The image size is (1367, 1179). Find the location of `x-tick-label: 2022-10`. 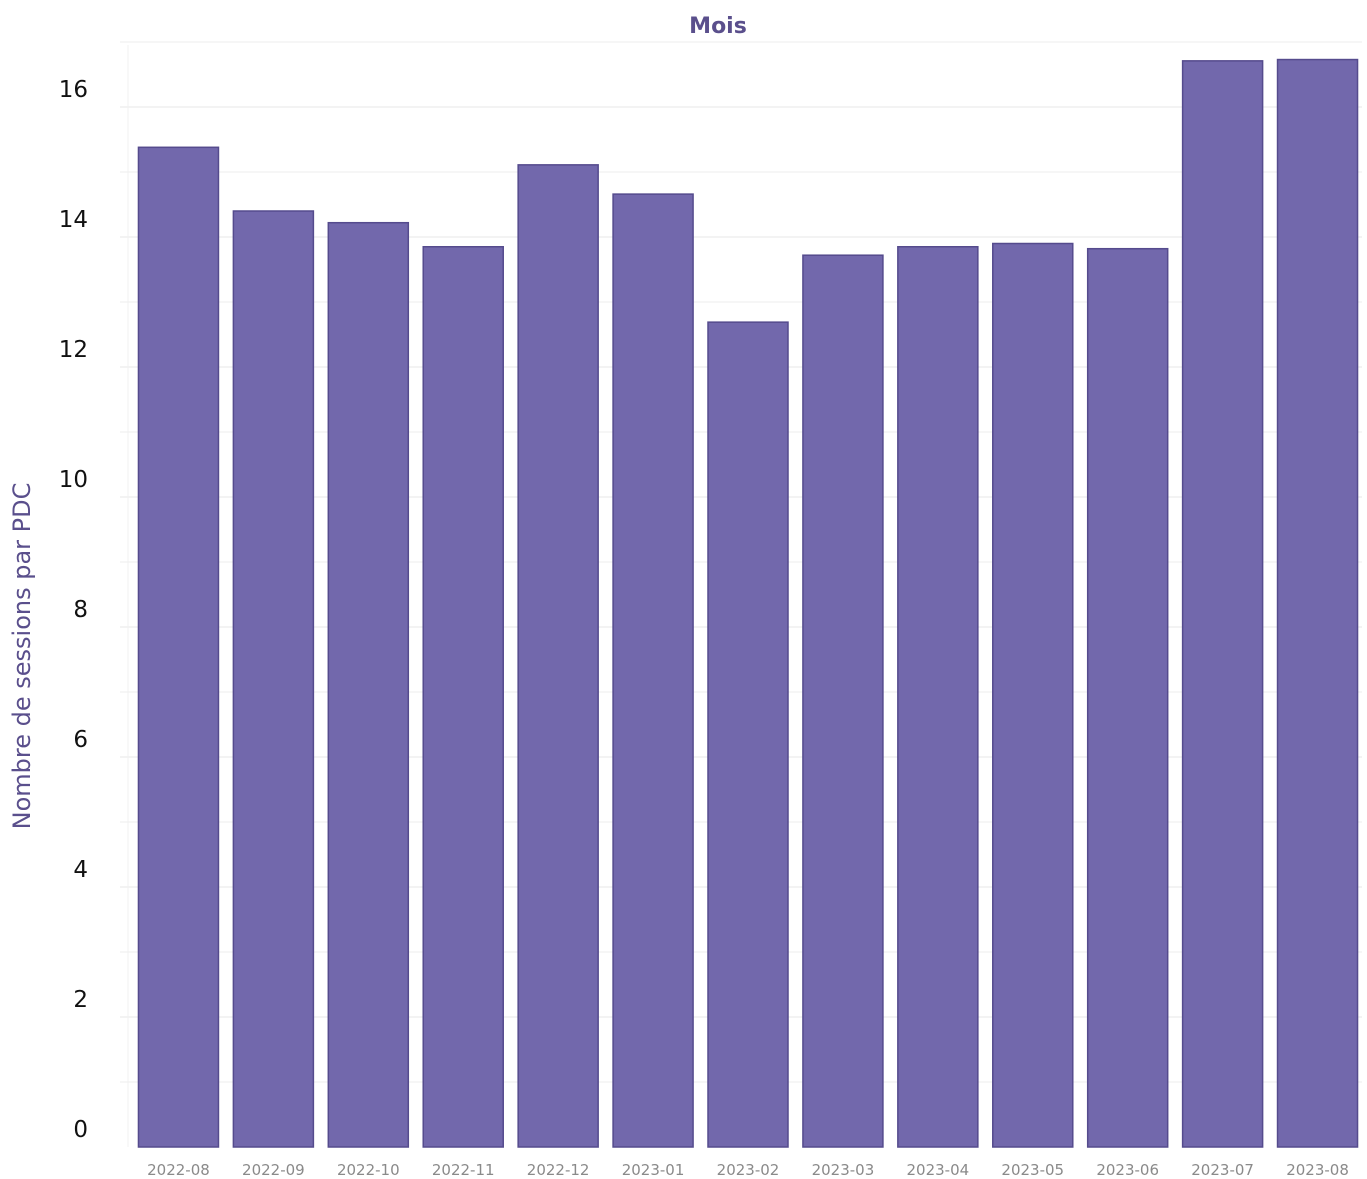

x-tick-label: 2022-10 is located at coordinates (368, 1170).